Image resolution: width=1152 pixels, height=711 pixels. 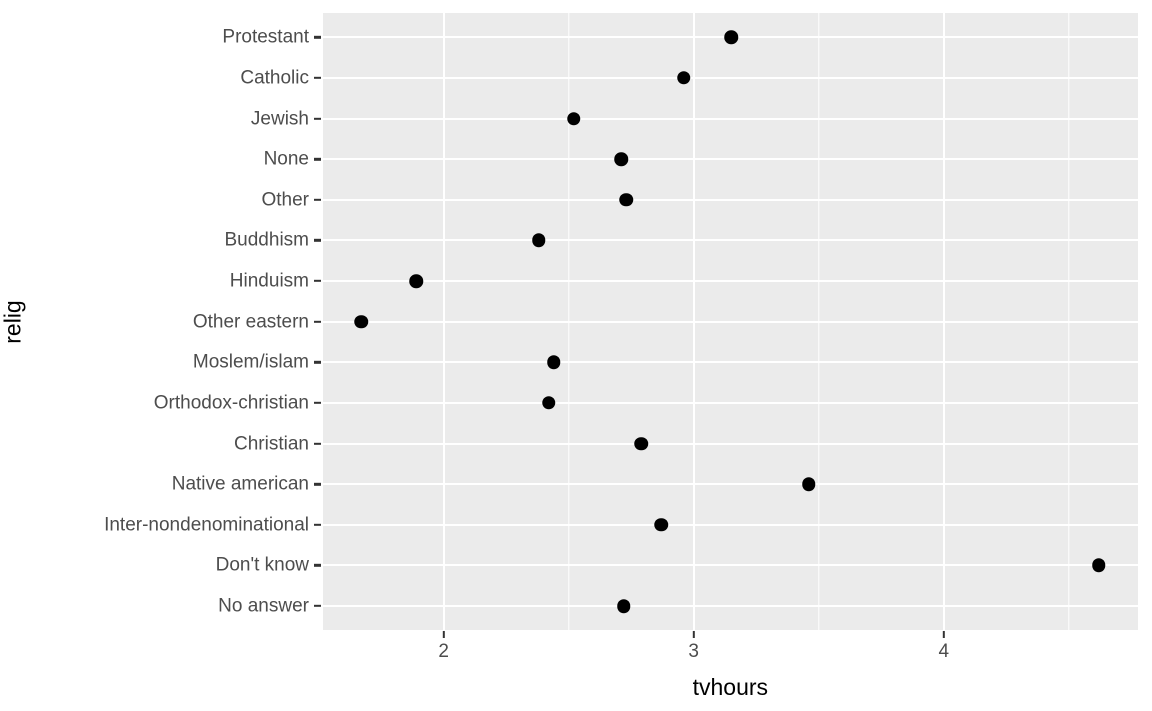 What do you see at coordinates (231, 403) in the screenshot?
I see `y-tick-label: Orthodox-christian` at bounding box center [231, 403].